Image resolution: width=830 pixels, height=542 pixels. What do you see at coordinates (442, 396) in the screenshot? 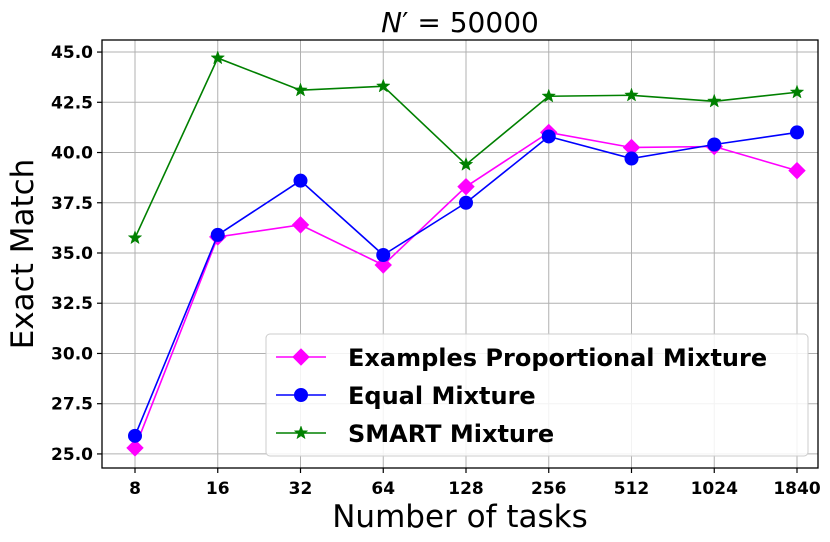
I see `legend-label: Equal Mixture` at bounding box center [442, 396].